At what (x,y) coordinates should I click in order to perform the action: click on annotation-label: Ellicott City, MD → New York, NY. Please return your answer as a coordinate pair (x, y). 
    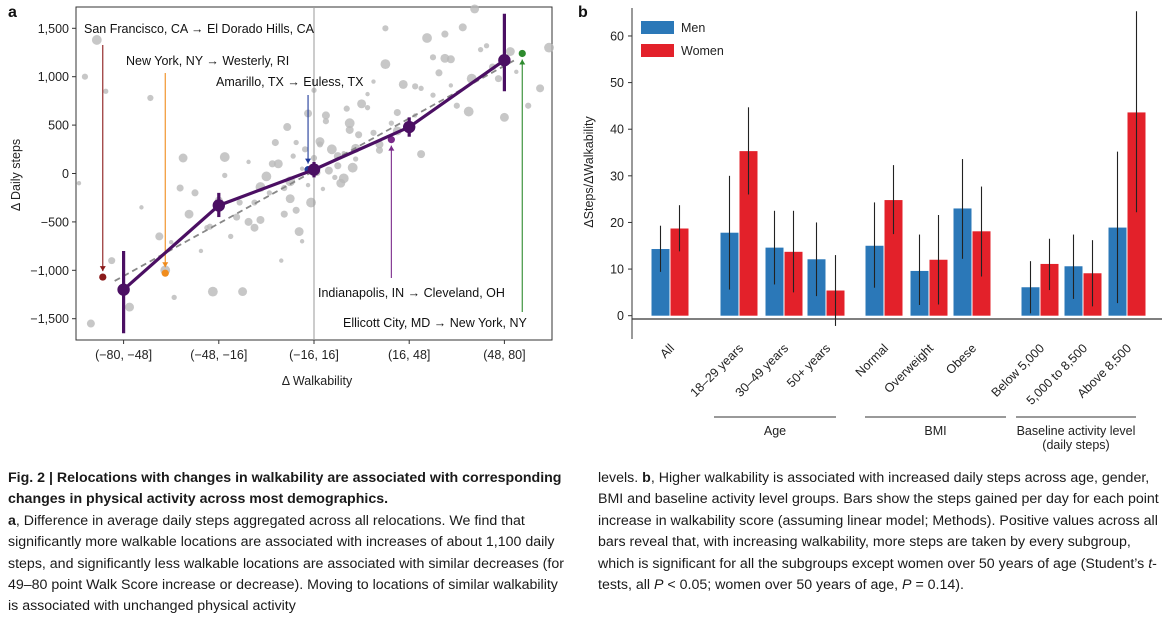
    Looking at the image, I should click on (435, 323).